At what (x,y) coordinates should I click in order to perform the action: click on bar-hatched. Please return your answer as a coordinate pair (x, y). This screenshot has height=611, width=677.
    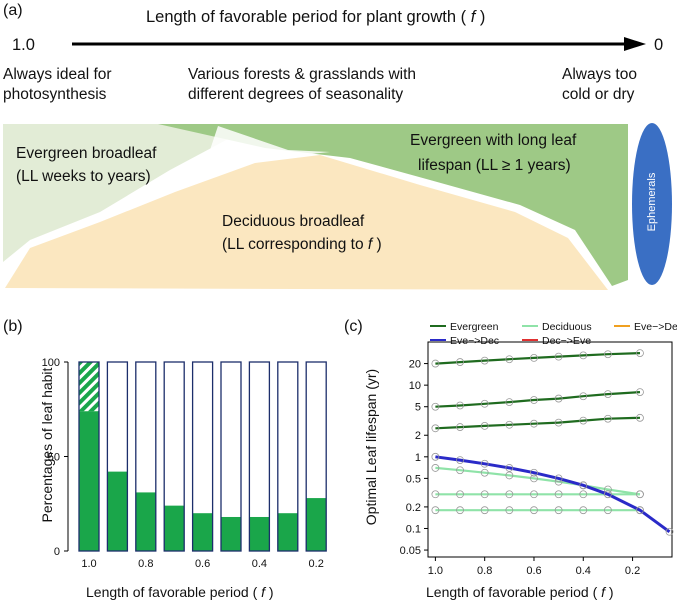
    Looking at the image, I should click on (89, 387).